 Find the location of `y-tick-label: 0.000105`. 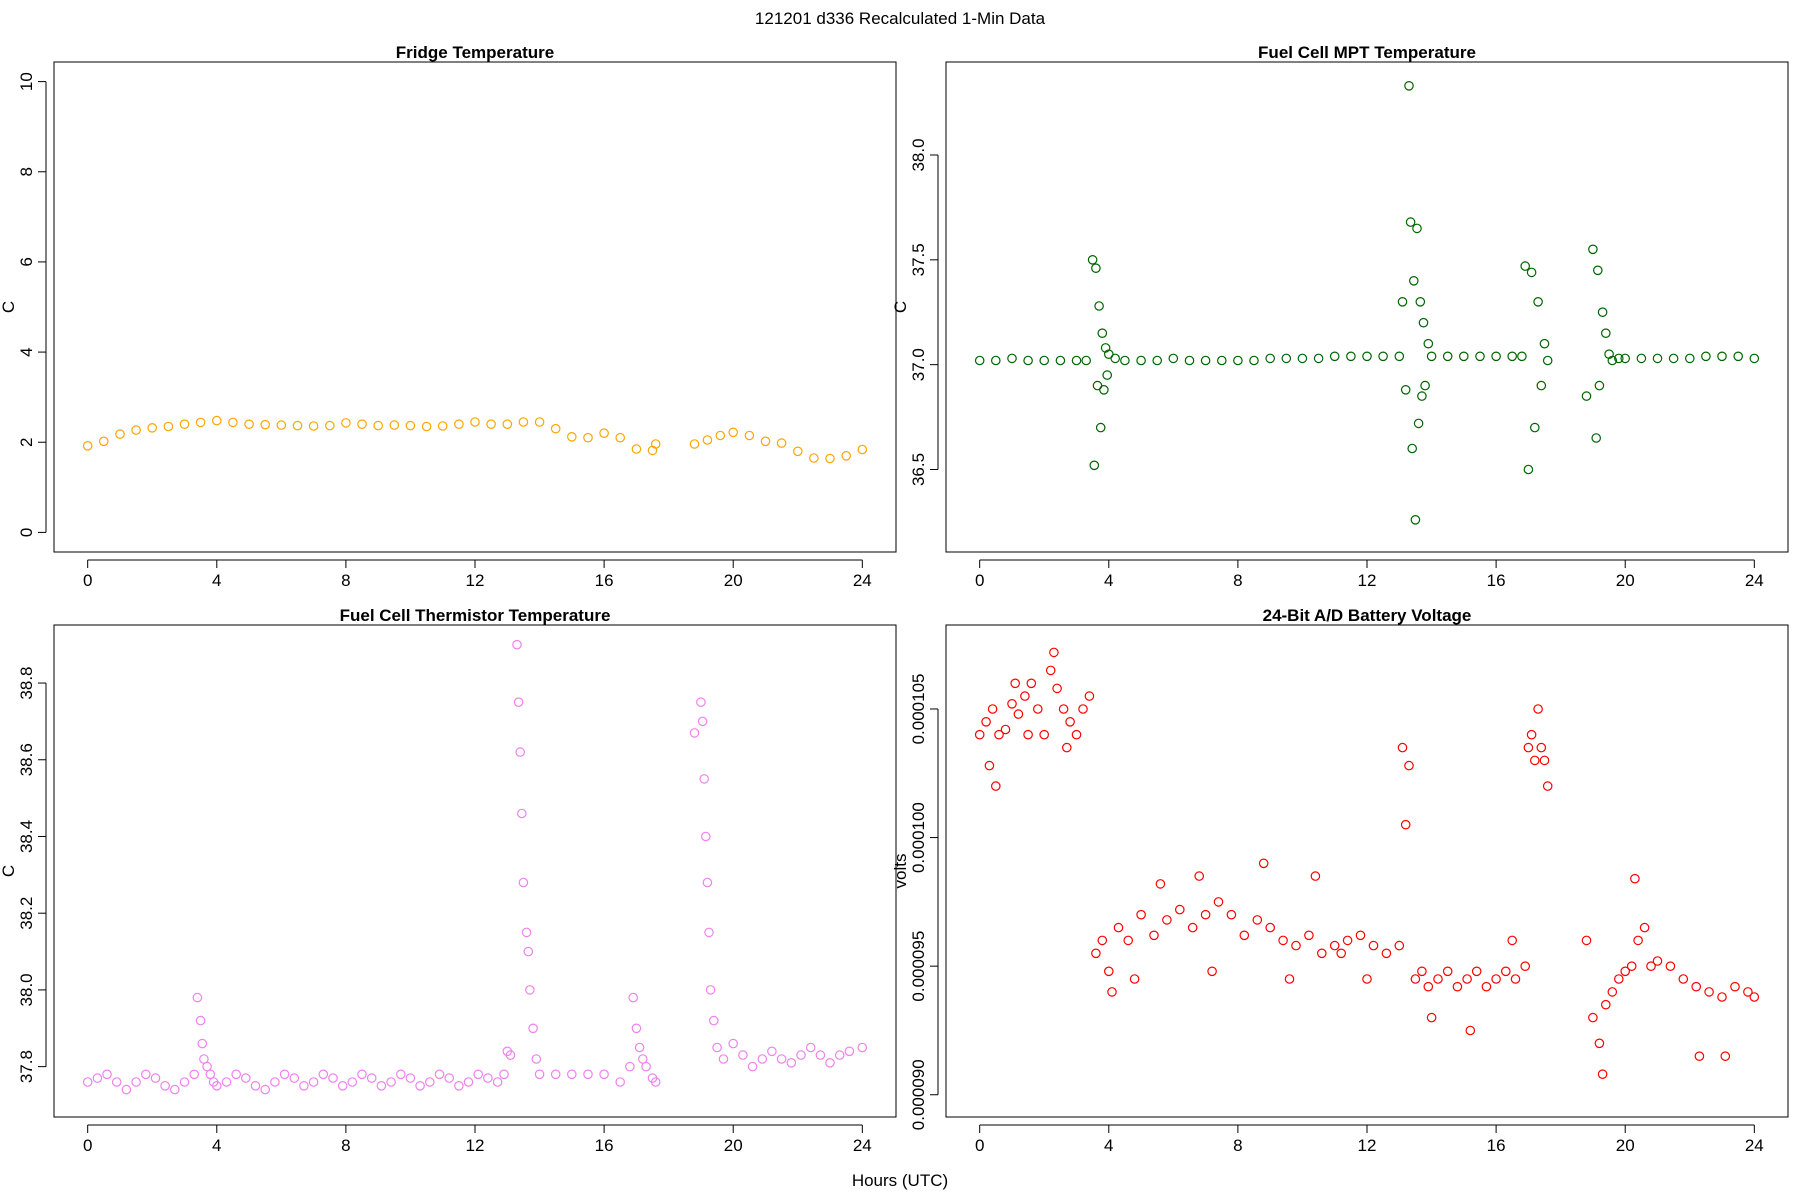

y-tick-label: 0.000105 is located at coordinates (918, 709).